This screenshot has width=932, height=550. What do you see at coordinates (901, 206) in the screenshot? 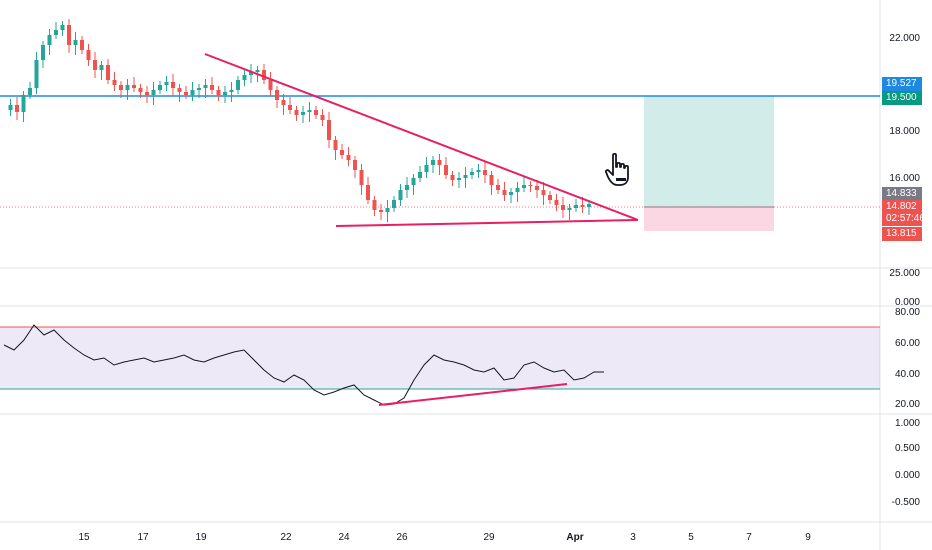
I see `last-price-value: 14.802` at bounding box center [901, 206].